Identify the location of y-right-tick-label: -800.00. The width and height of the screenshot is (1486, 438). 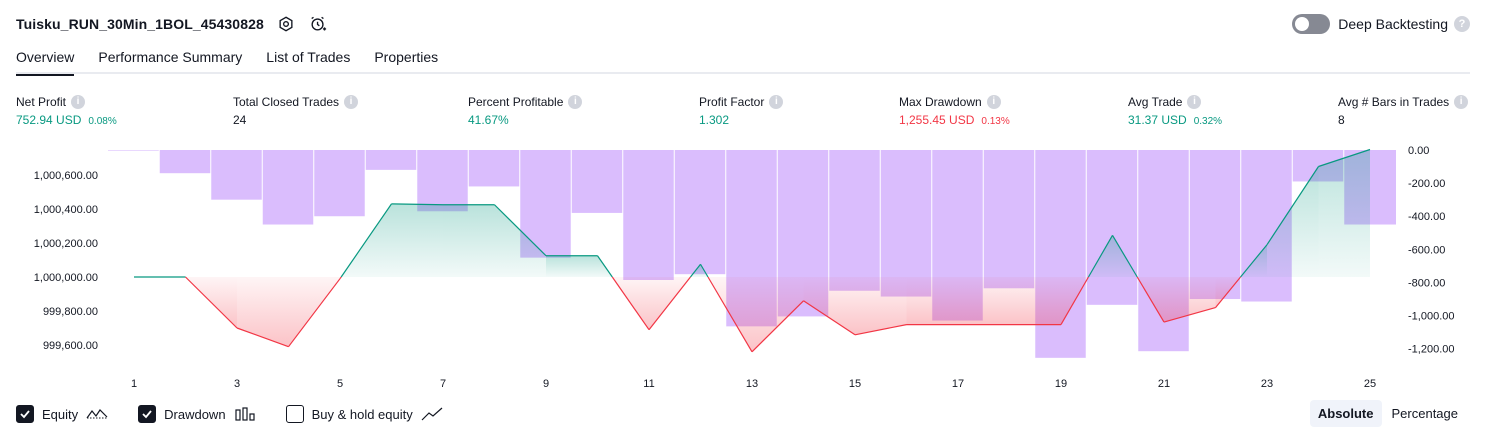
(1426, 283).